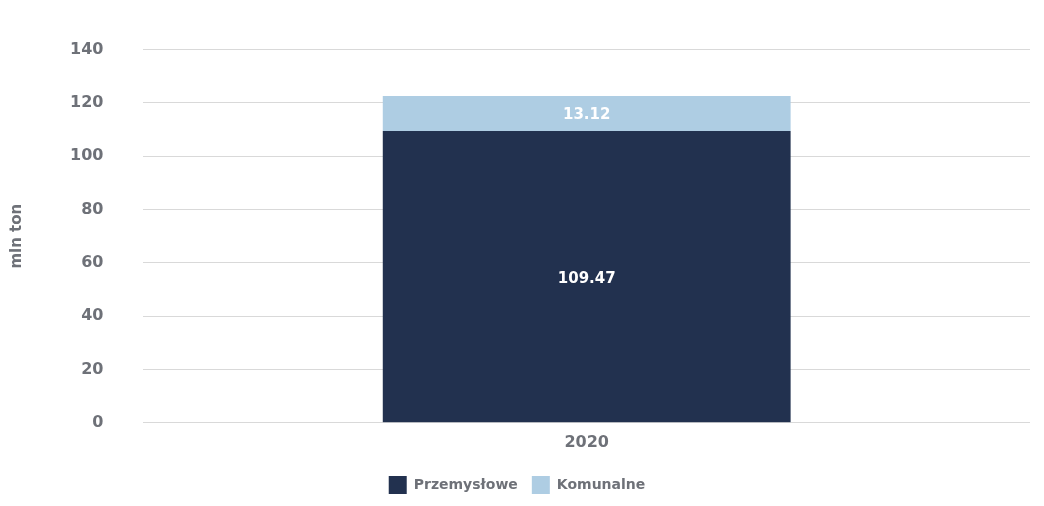  I want to click on legend-label: Komunalne, so click(601, 483).